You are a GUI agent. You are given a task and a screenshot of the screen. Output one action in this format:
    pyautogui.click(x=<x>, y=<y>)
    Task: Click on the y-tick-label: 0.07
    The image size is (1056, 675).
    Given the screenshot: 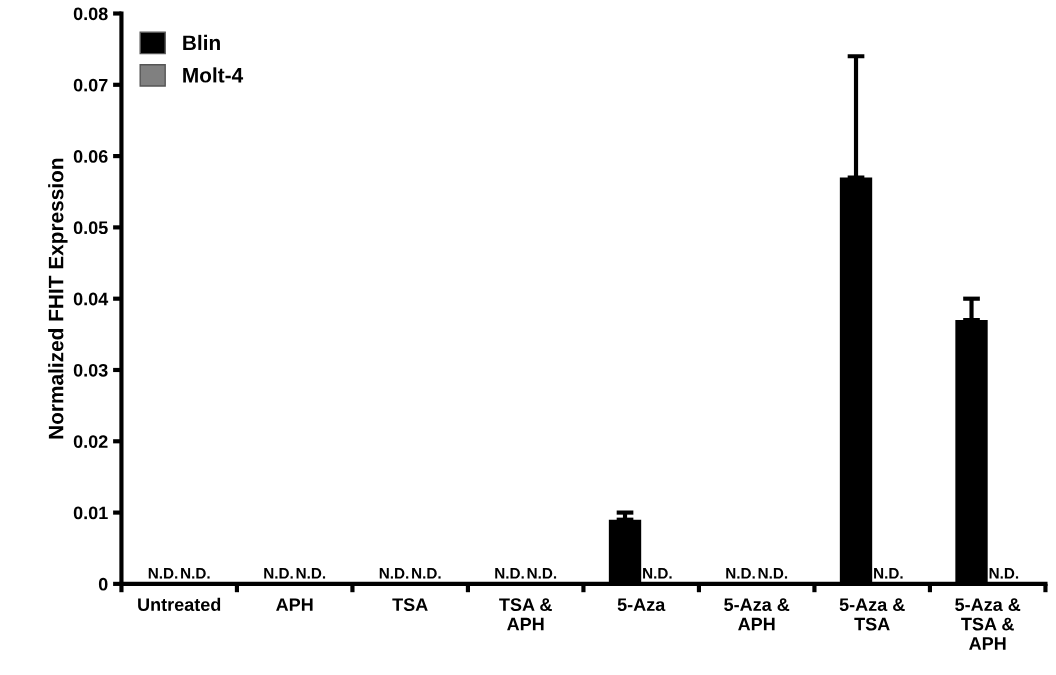 What is the action you would take?
    pyautogui.click(x=90, y=85)
    